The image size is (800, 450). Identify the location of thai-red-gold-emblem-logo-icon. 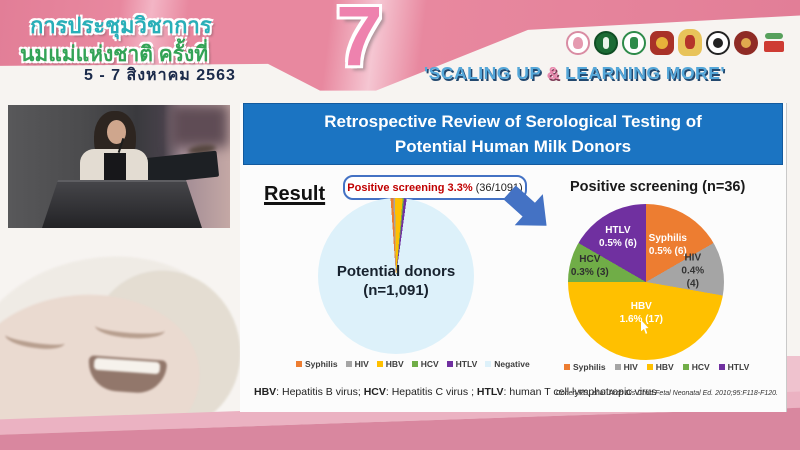
(662, 42).